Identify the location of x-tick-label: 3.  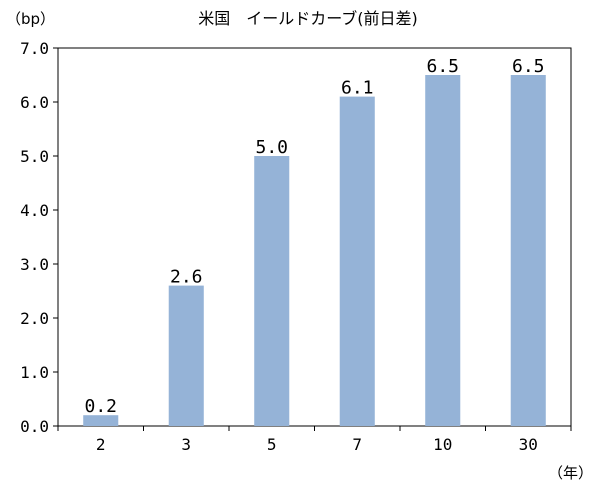
(186, 444).